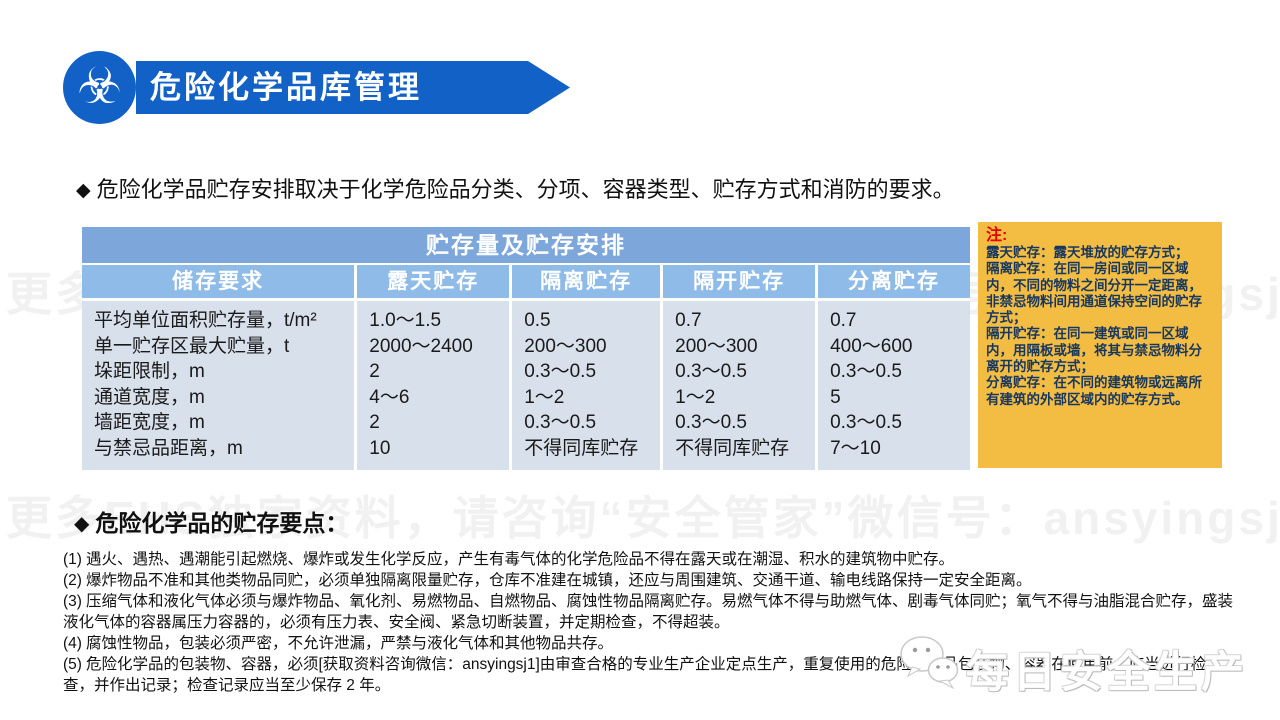 The width and height of the screenshot is (1280, 720). What do you see at coordinates (433, 281) in the screenshot?
I see `column-header-open-air: 露天贮存` at bounding box center [433, 281].